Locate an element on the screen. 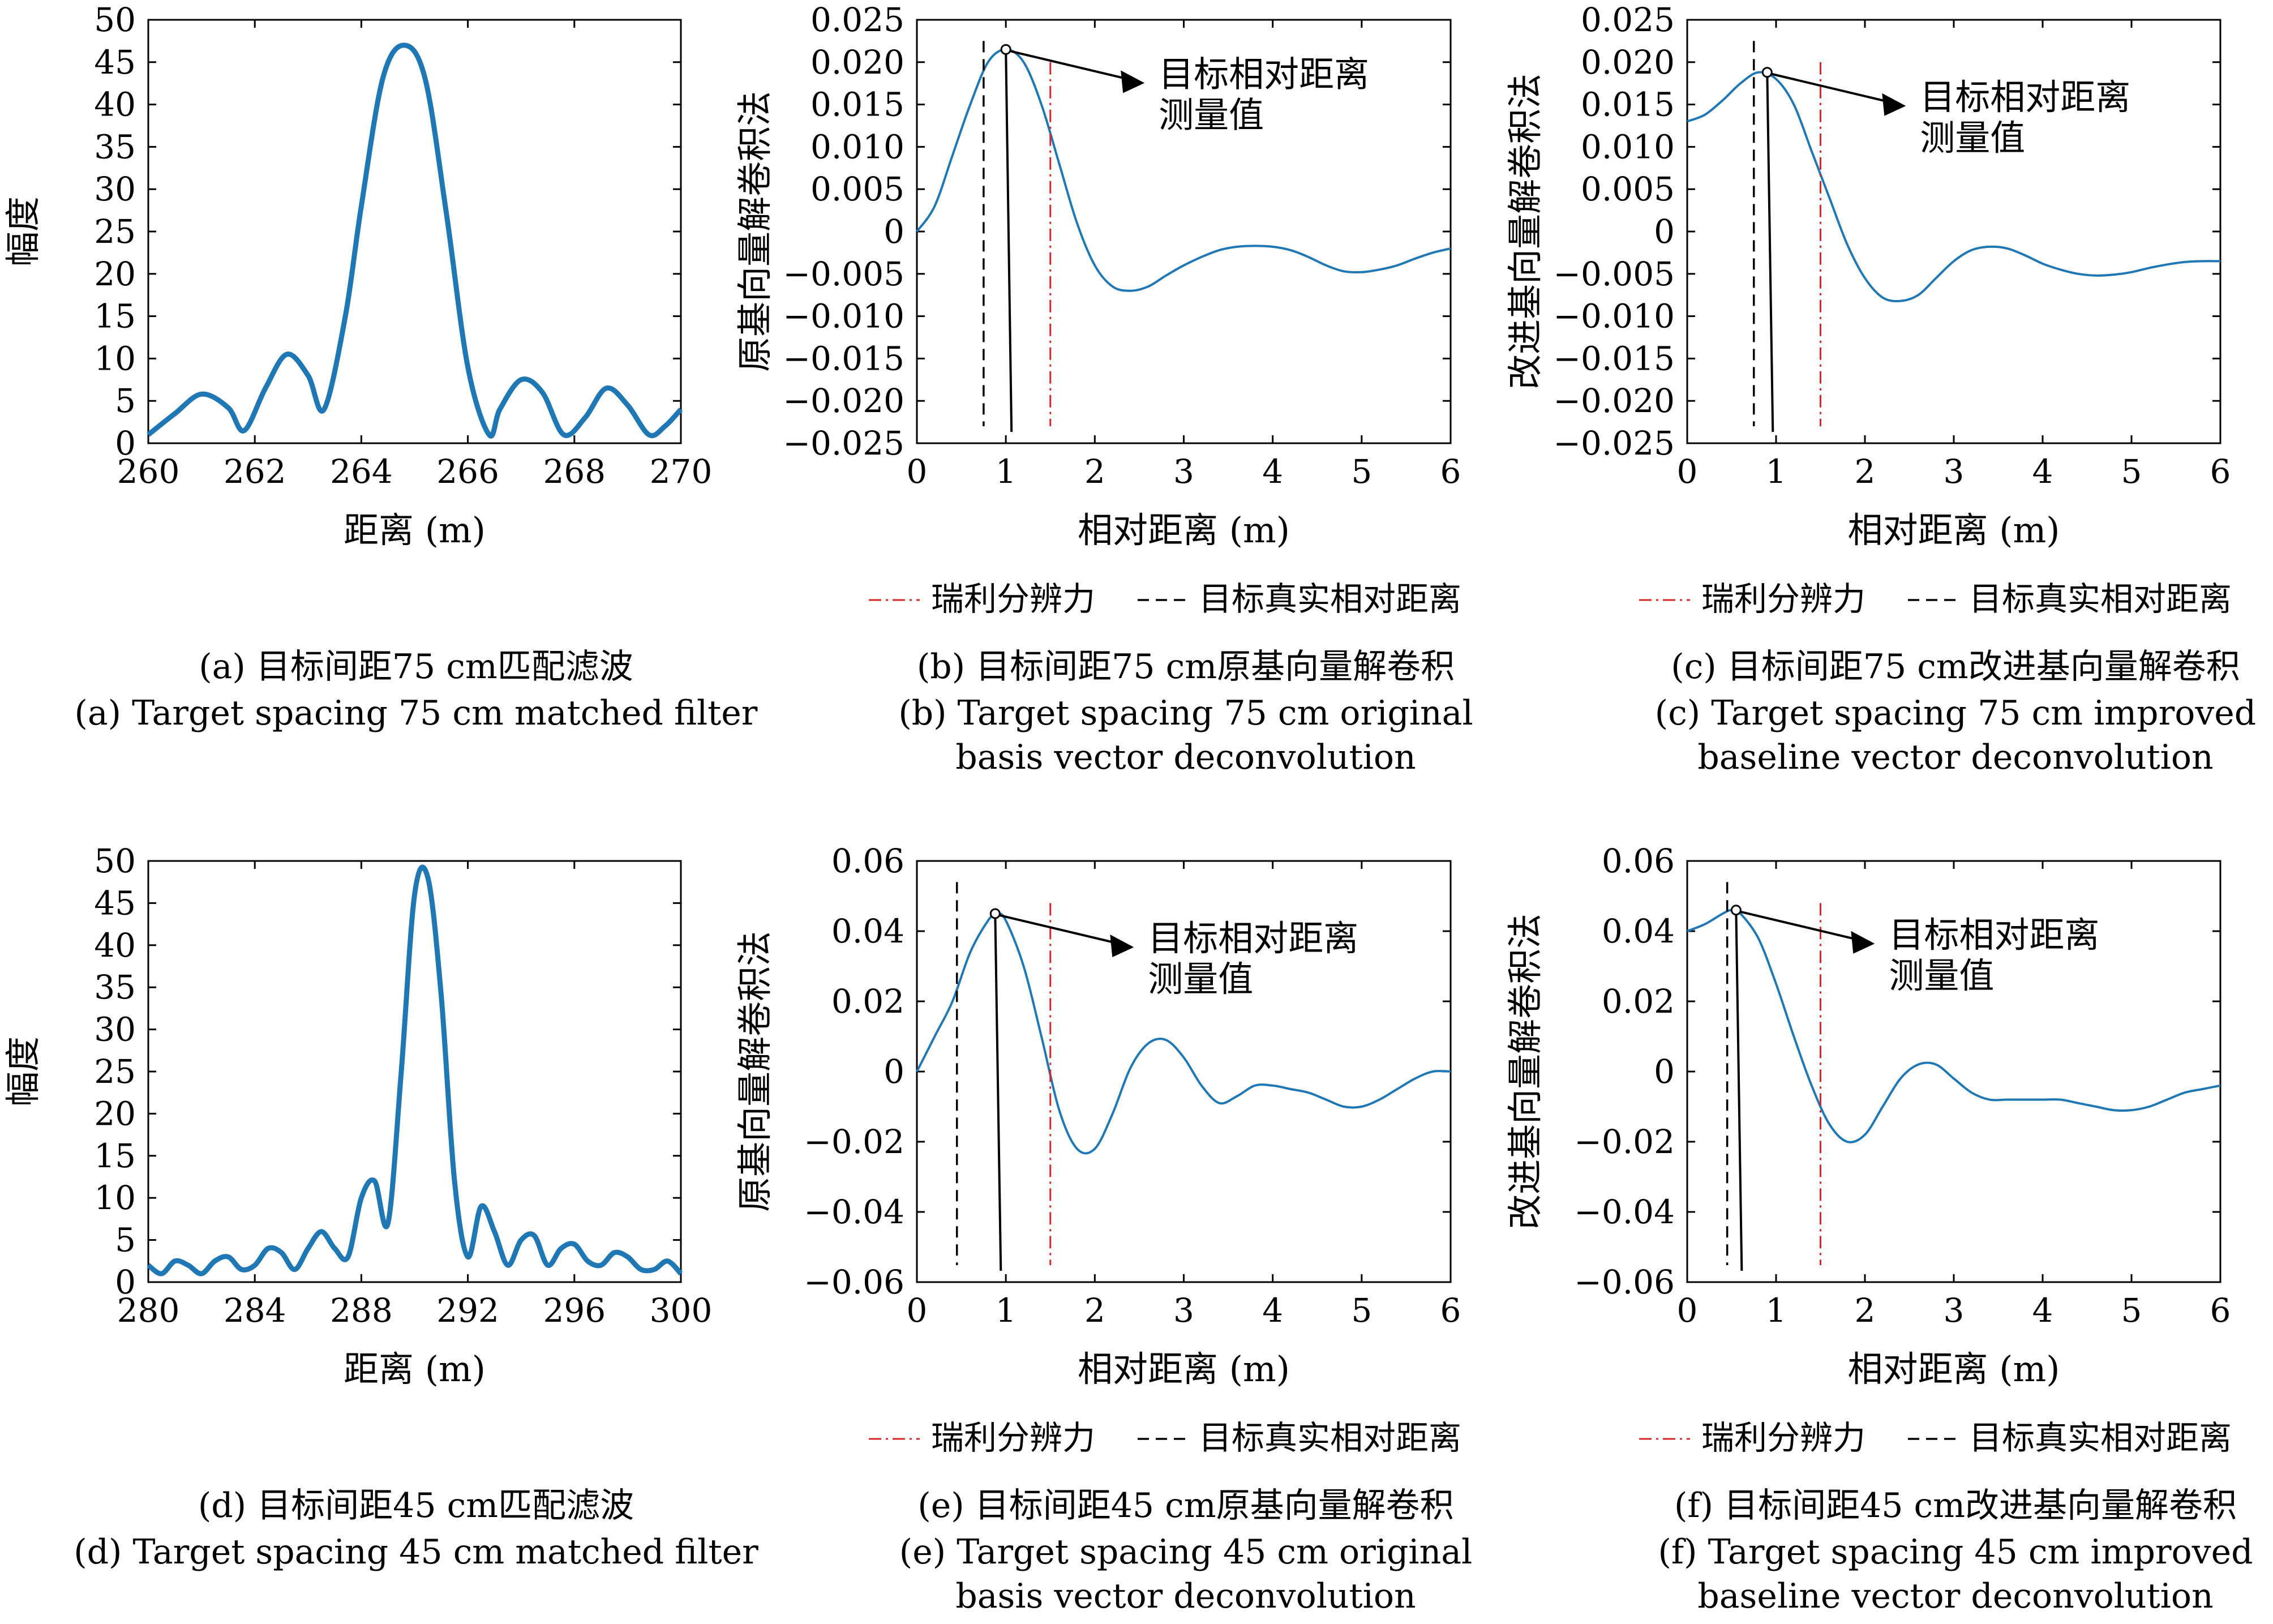 The image size is (2273, 1624). y-tick-label: −0.02 is located at coordinates (854, 1141).